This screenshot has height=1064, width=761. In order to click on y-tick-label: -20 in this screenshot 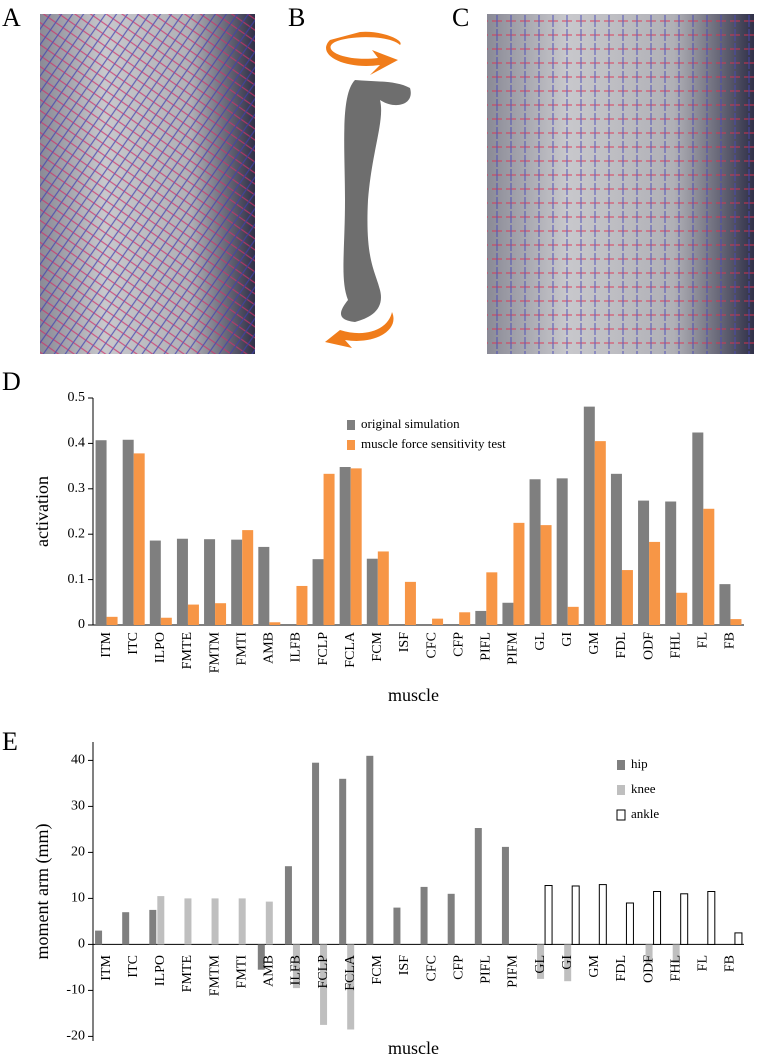, I will do `click(75, 1036)`.